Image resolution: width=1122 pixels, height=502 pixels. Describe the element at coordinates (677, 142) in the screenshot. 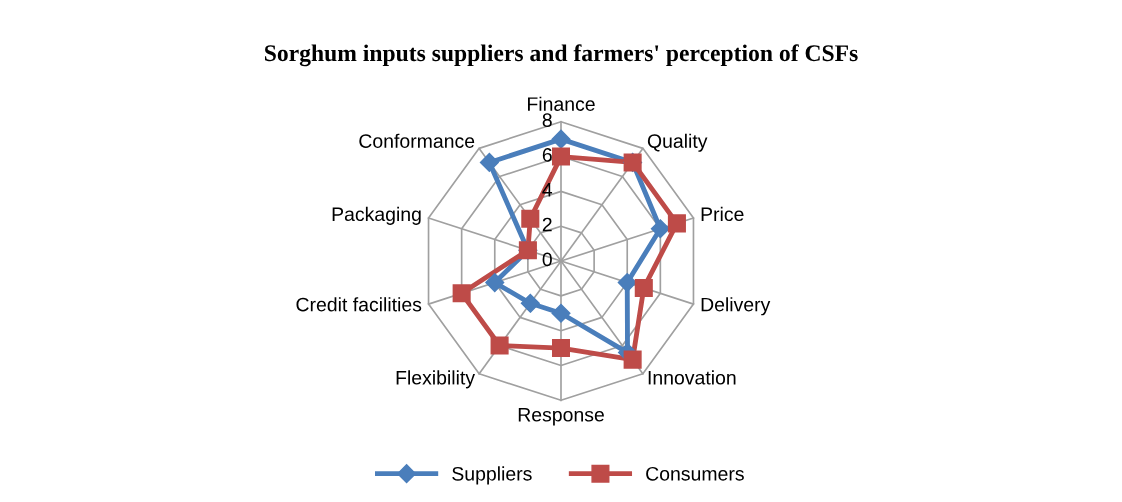

I see `spoke-label: Quality` at that location.